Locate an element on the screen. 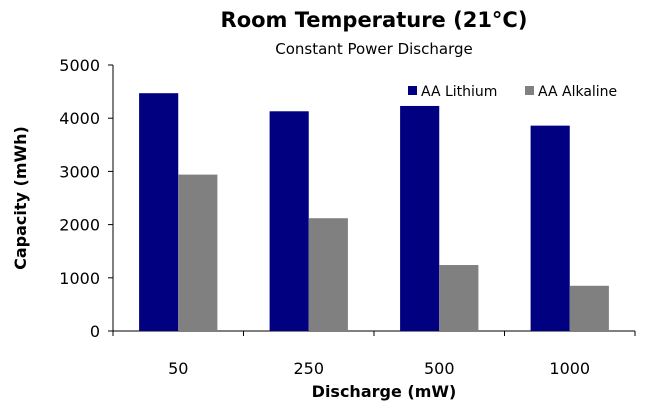 The image size is (659, 404). y-tick-label: 3000 is located at coordinates (79, 171).